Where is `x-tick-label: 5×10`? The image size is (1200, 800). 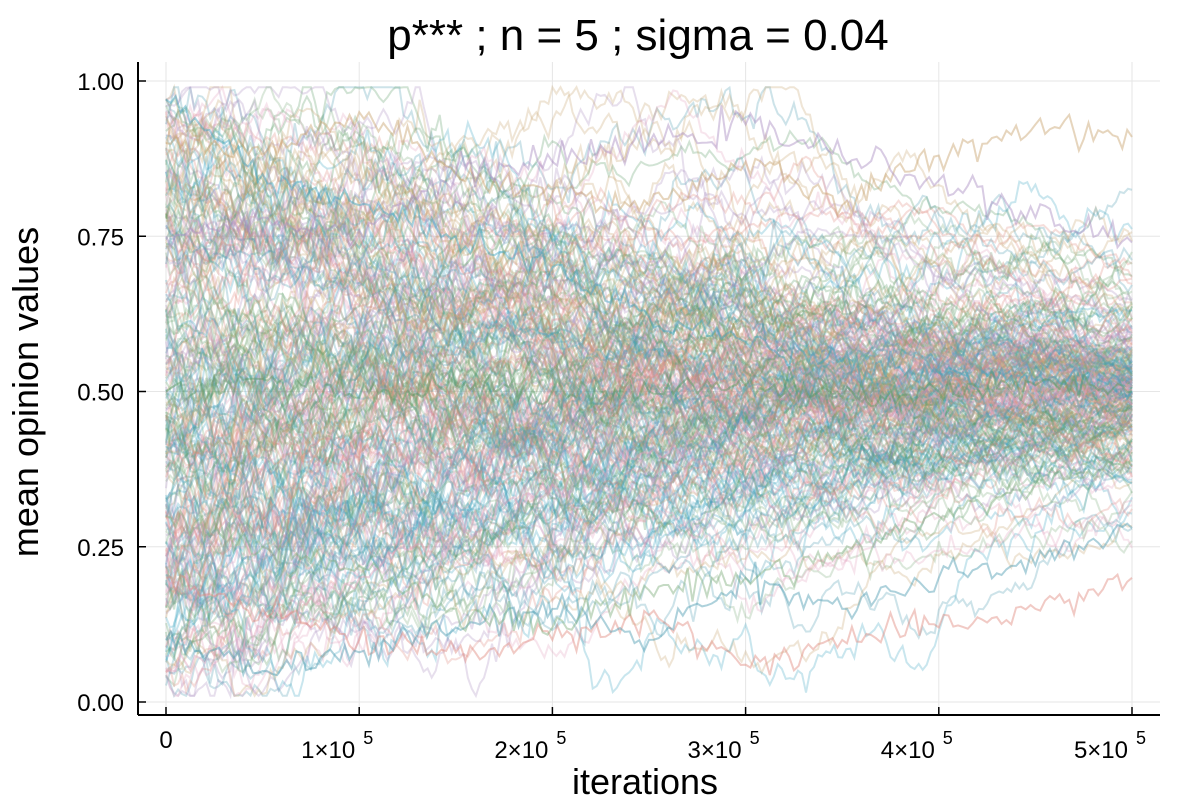
x-tick-label: 5×10 is located at coordinates (1101, 750).